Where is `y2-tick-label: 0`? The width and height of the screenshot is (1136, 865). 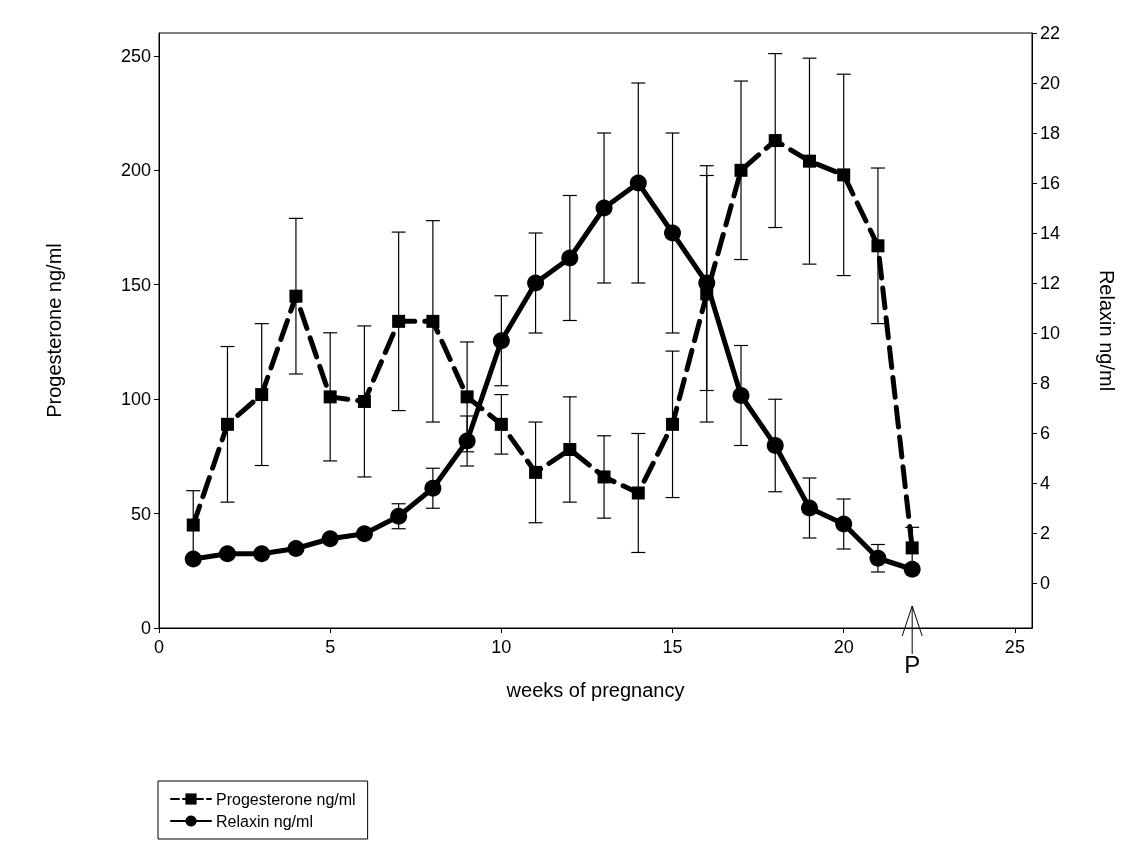
y2-tick-label: 0 is located at coordinates (1045, 583).